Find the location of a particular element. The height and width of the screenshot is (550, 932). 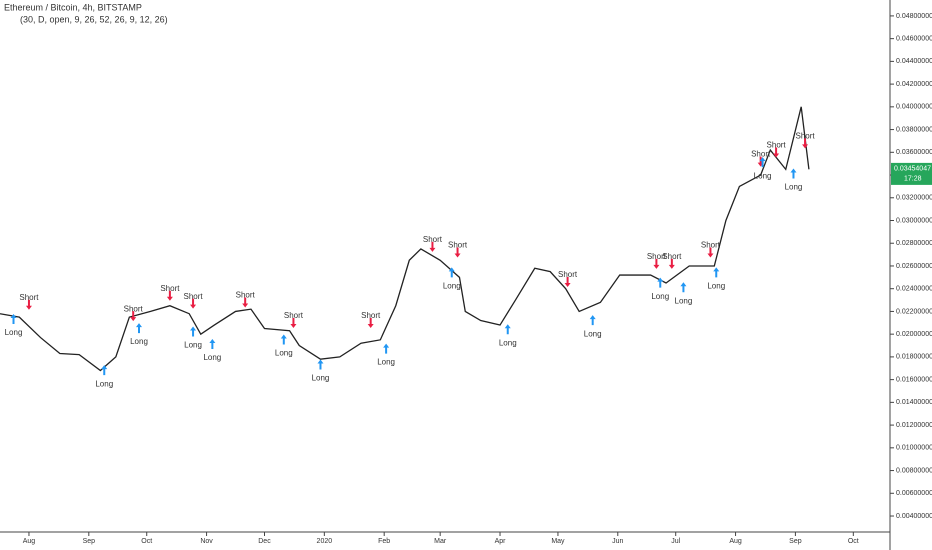

y-tick-label: 0.04200000 is located at coordinates (914, 84).